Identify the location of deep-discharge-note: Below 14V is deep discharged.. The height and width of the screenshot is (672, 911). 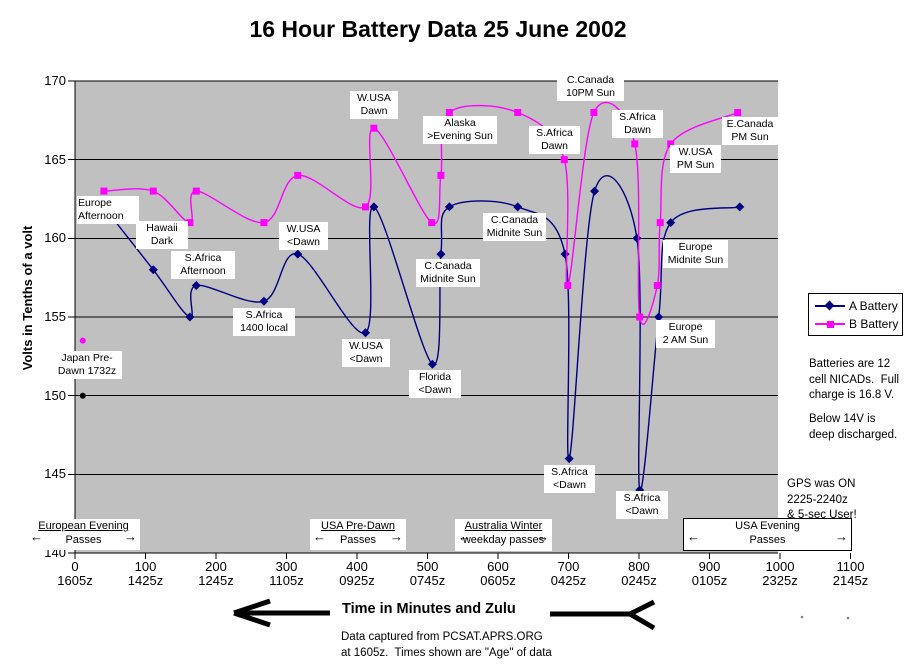
(853, 427).